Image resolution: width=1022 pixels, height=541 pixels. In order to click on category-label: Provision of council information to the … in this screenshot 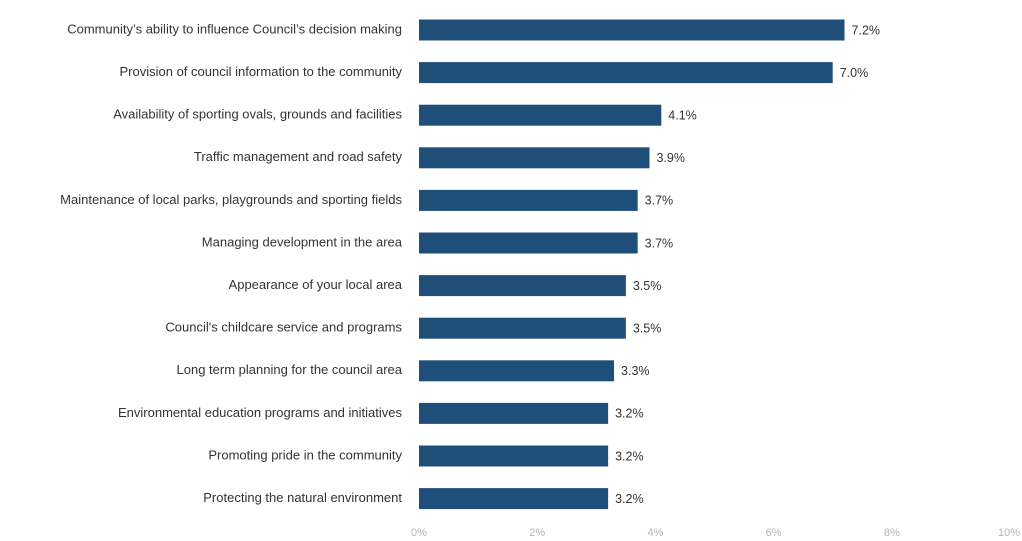, I will do `click(260, 71)`.